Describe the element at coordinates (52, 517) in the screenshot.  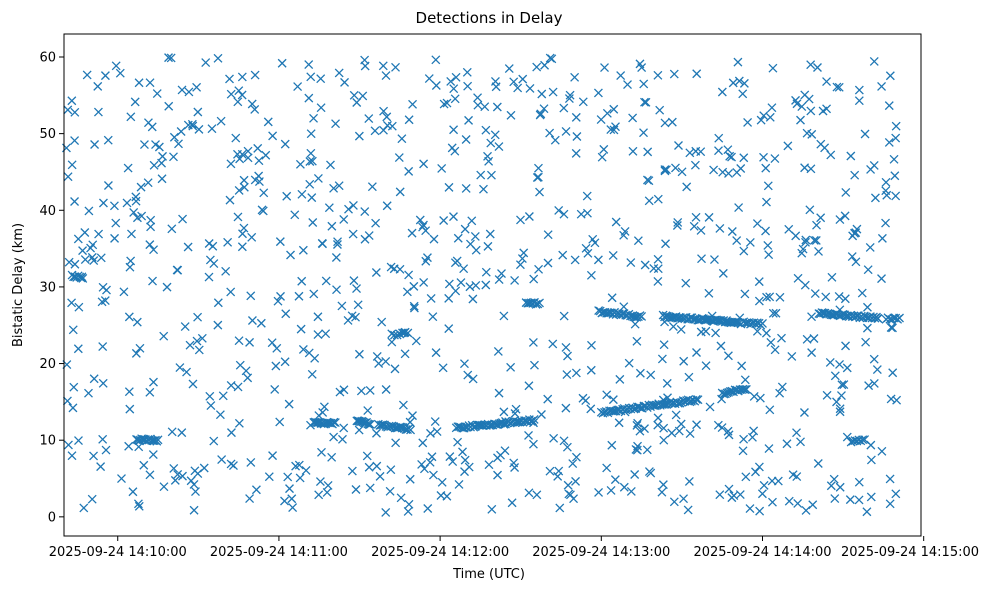
I see `y-tick-label: 0` at that location.